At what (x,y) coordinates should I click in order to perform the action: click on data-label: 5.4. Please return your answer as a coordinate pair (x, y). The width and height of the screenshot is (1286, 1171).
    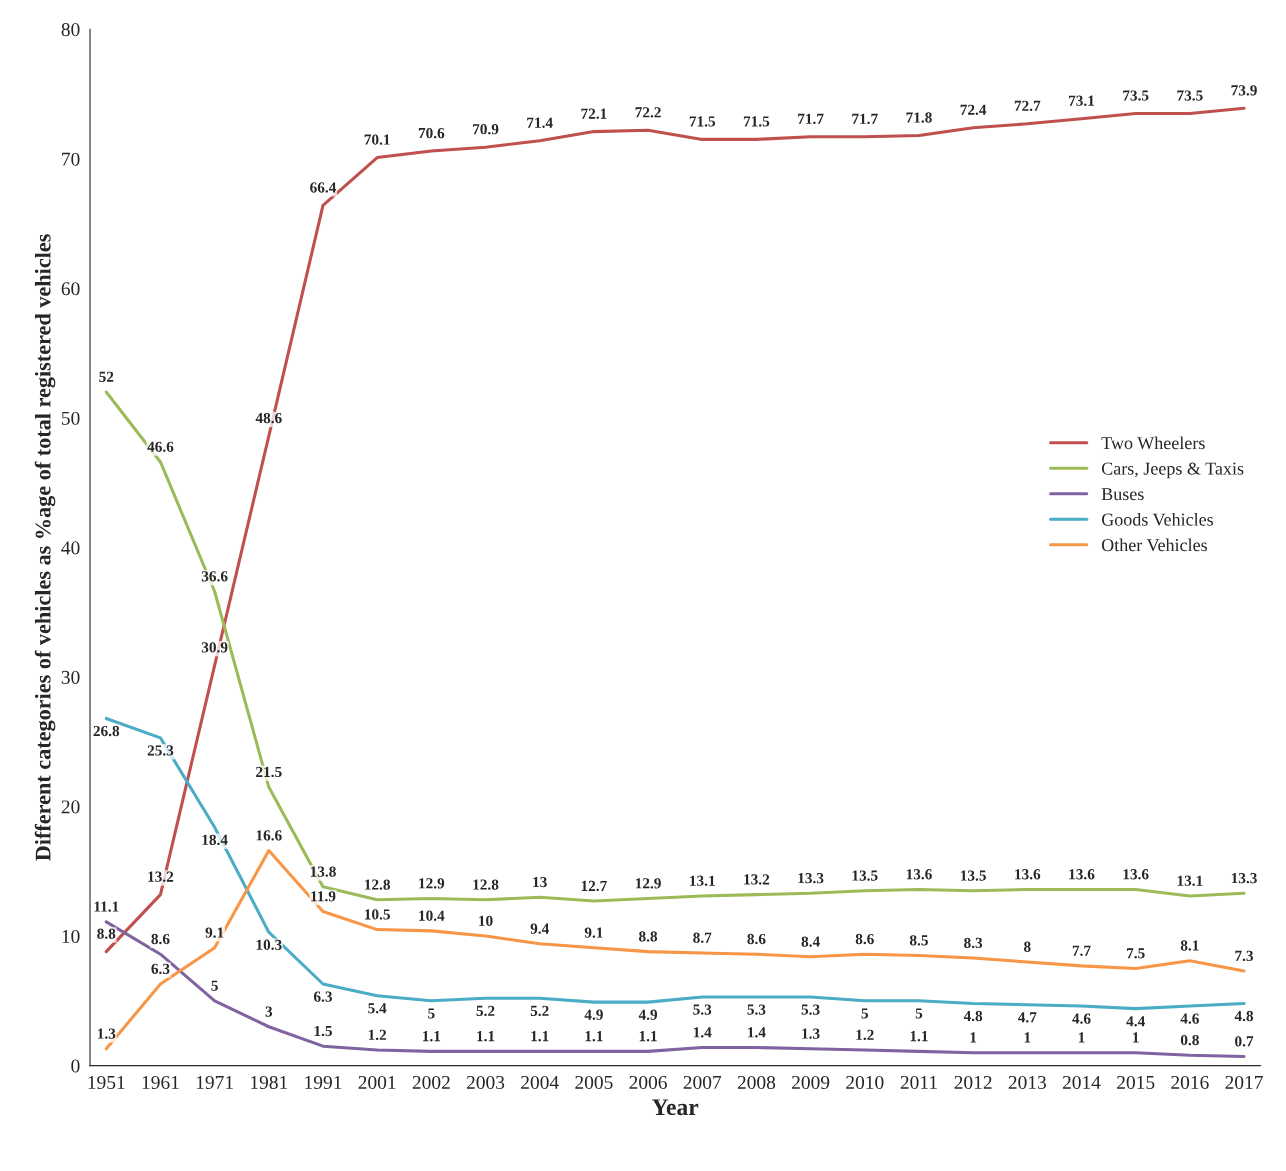
    Looking at the image, I should click on (377, 1008).